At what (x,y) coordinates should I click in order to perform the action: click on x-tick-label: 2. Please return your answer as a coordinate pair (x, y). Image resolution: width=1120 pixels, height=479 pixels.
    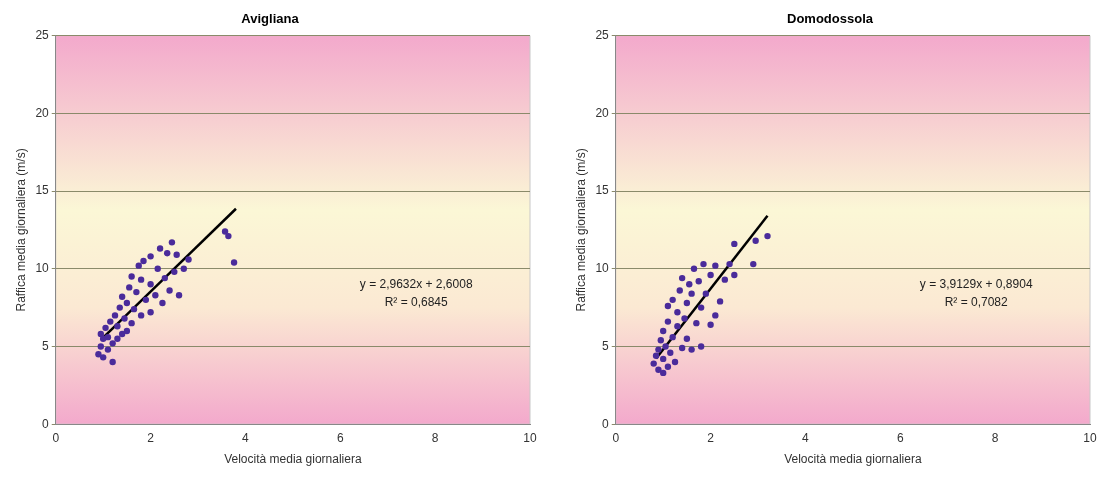
    Looking at the image, I should click on (711, 437).